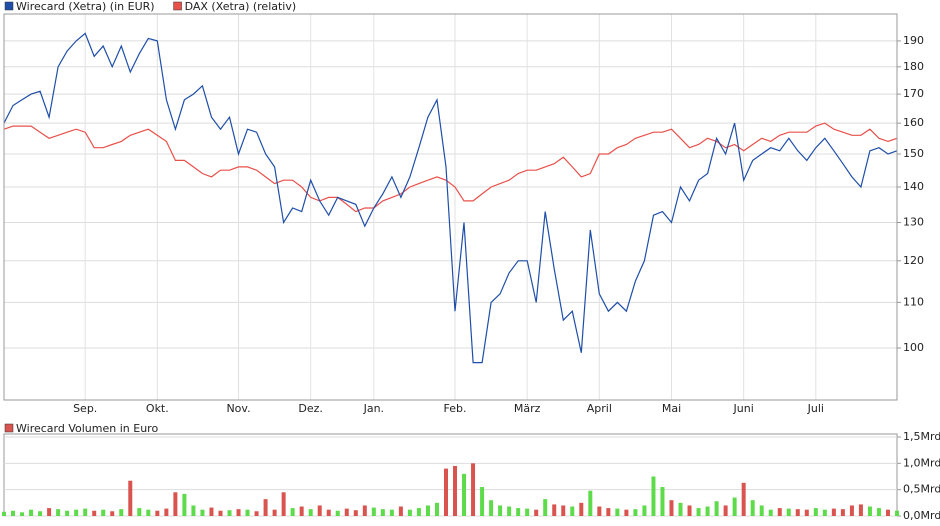  I want to click on x-tick-label: April, so click(599, 408).